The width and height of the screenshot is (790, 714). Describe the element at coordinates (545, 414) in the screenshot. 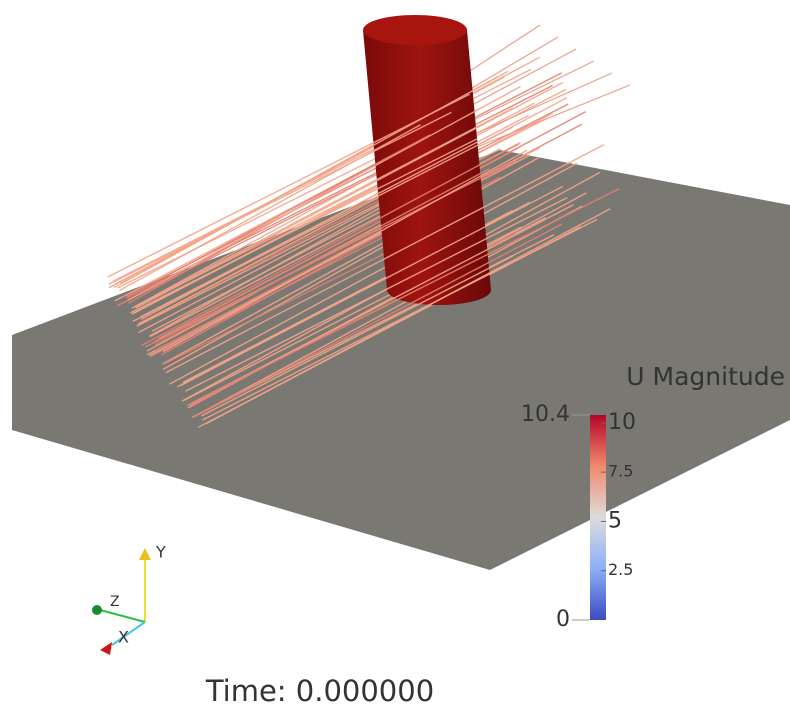

I see `colorbar-max-label: 10.4` at that location.